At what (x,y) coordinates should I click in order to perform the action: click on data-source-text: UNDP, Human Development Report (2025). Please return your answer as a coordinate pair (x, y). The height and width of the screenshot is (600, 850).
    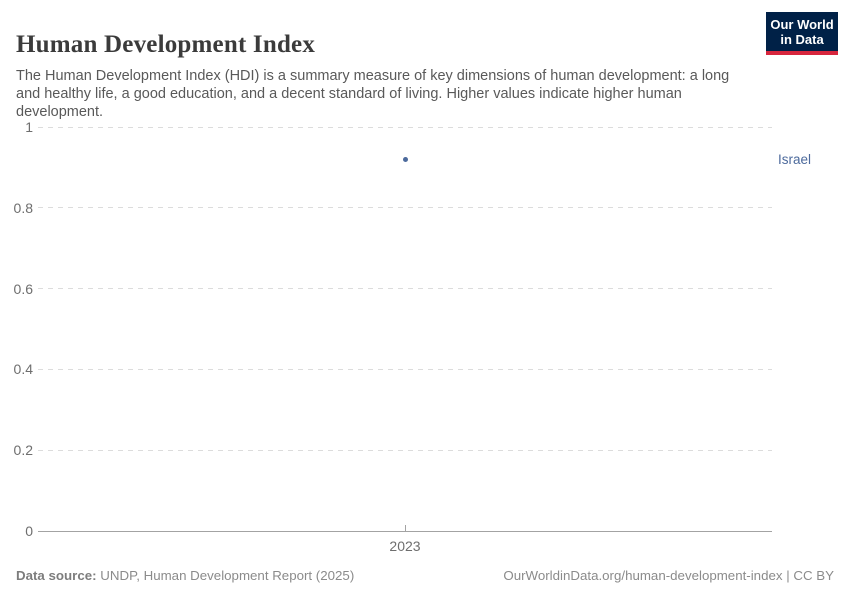
    Looking at the image, I should click on (225, 575).